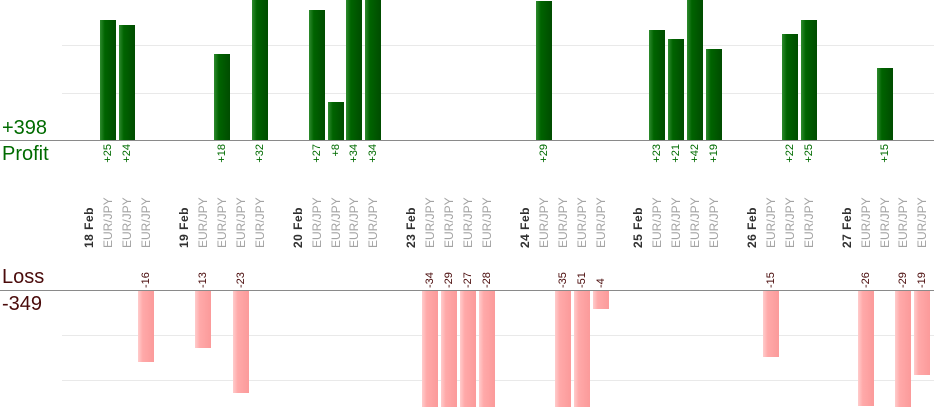 The image size is (934, 420). What do you see at coordinates (203, 280) in the screenshot?
I see `loss-value-label: -13` at bounding box center [203, 280].